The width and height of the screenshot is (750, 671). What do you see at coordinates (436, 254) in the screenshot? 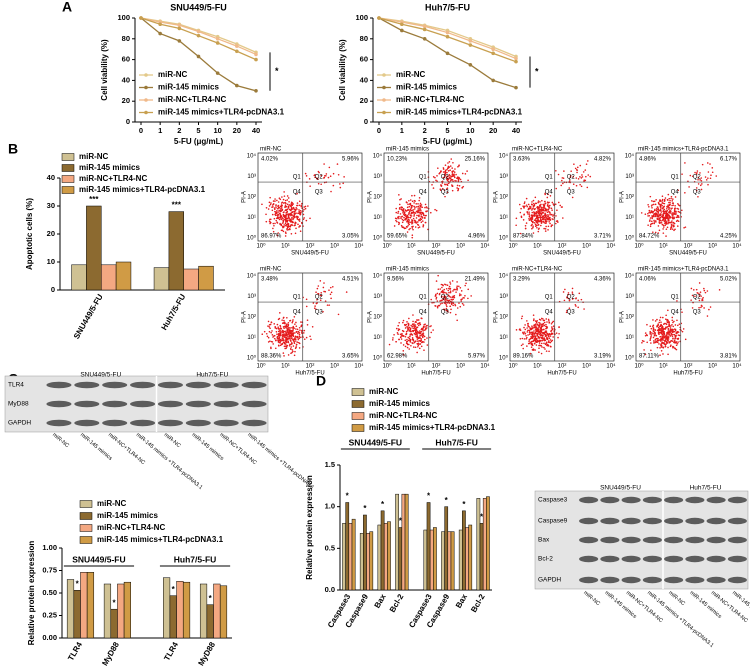
I see `x-axis-label: SNU449/5-FU` at bounding box center [436, 254].